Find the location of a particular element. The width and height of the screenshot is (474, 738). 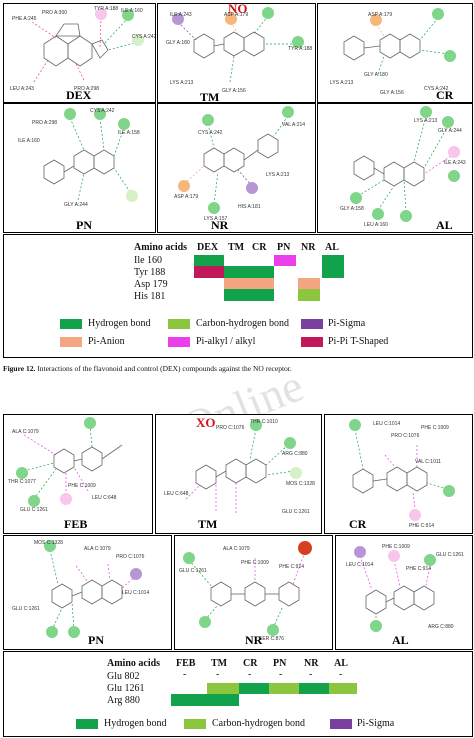

panel-label: CR is located at coordinates (445, 95).